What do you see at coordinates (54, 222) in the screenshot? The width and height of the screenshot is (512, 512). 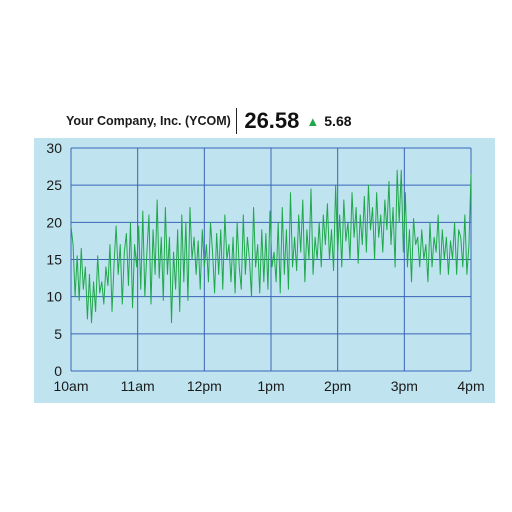 I see `y-tick-label: 20` at bounding box center [54, 222].